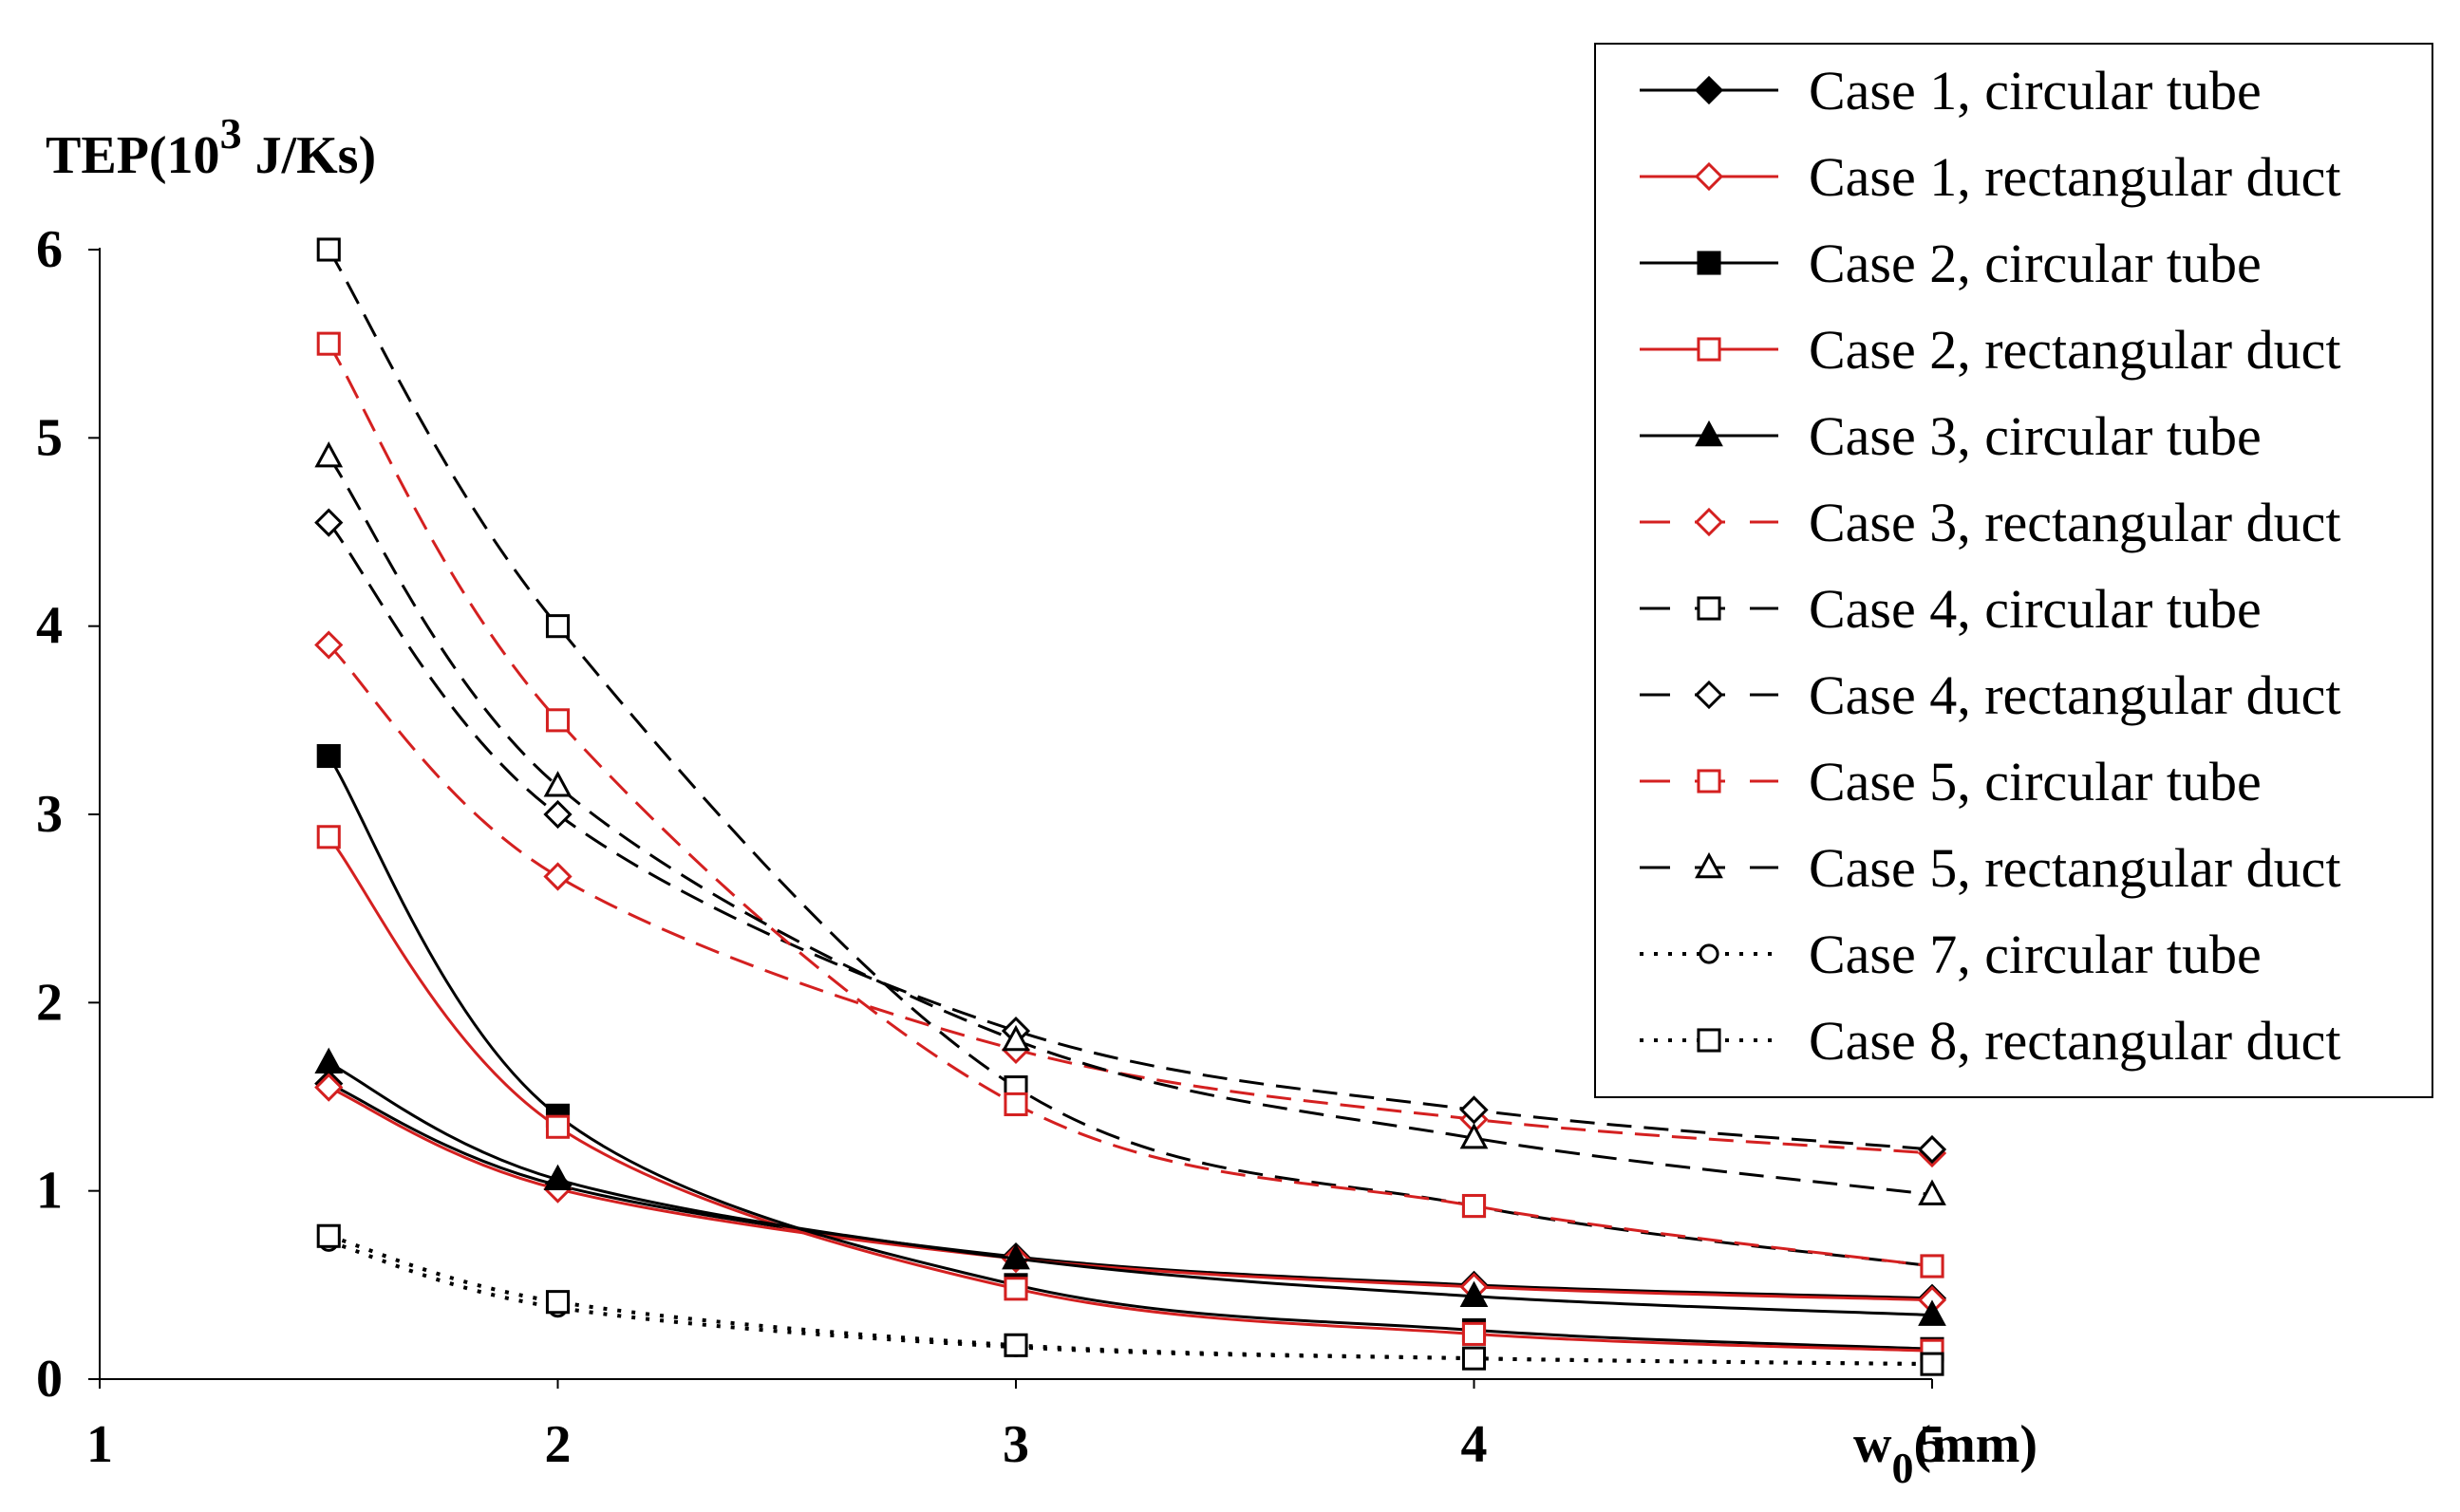 The height and width of the screenshot is (1512, 2460). What do you see at coordinates (49, 1379) in the screenshot?
I see `y-tick-label: 0` at bounding box center [49, 1379].